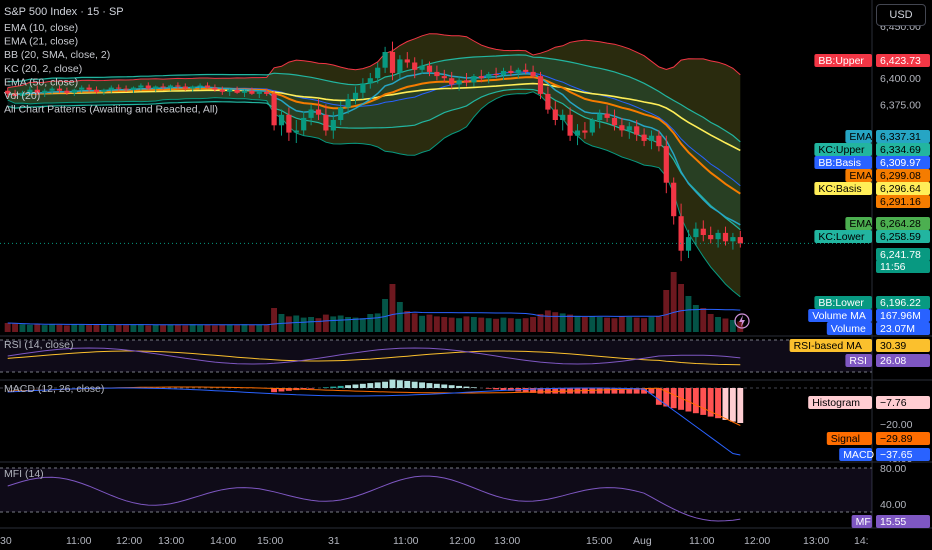 The image size is (932, 550). I want to click on mfi-line, so click(374, 498).